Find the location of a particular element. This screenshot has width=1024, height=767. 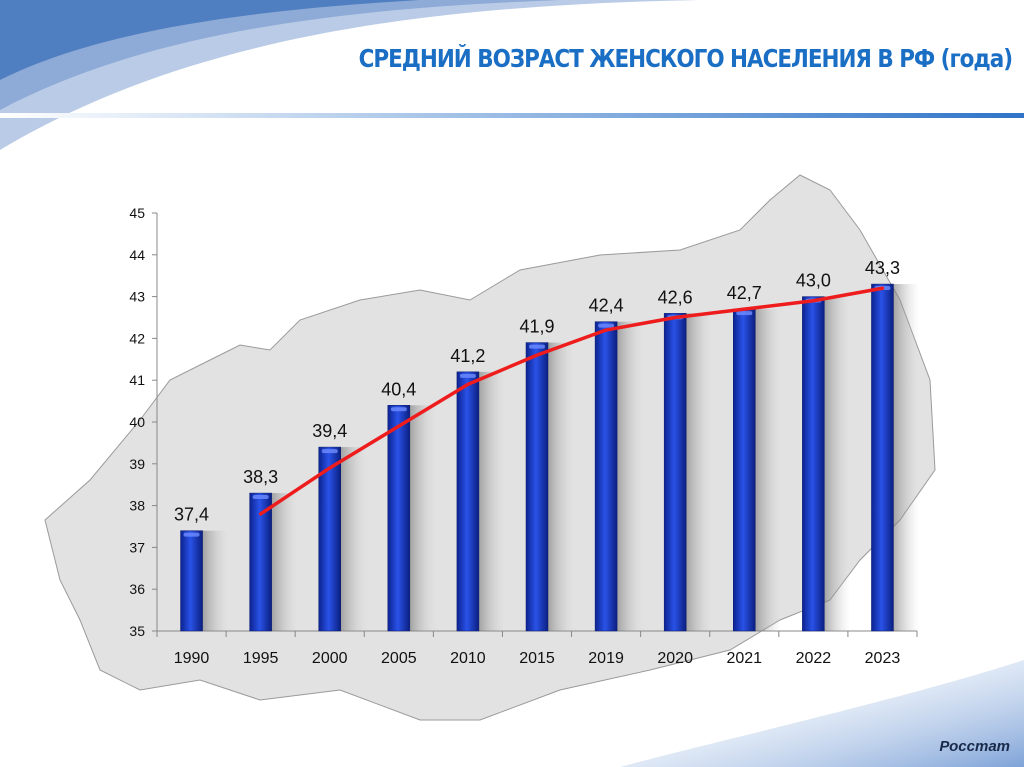

x-tick-label: 2022 is located at coordinates (814, 658).